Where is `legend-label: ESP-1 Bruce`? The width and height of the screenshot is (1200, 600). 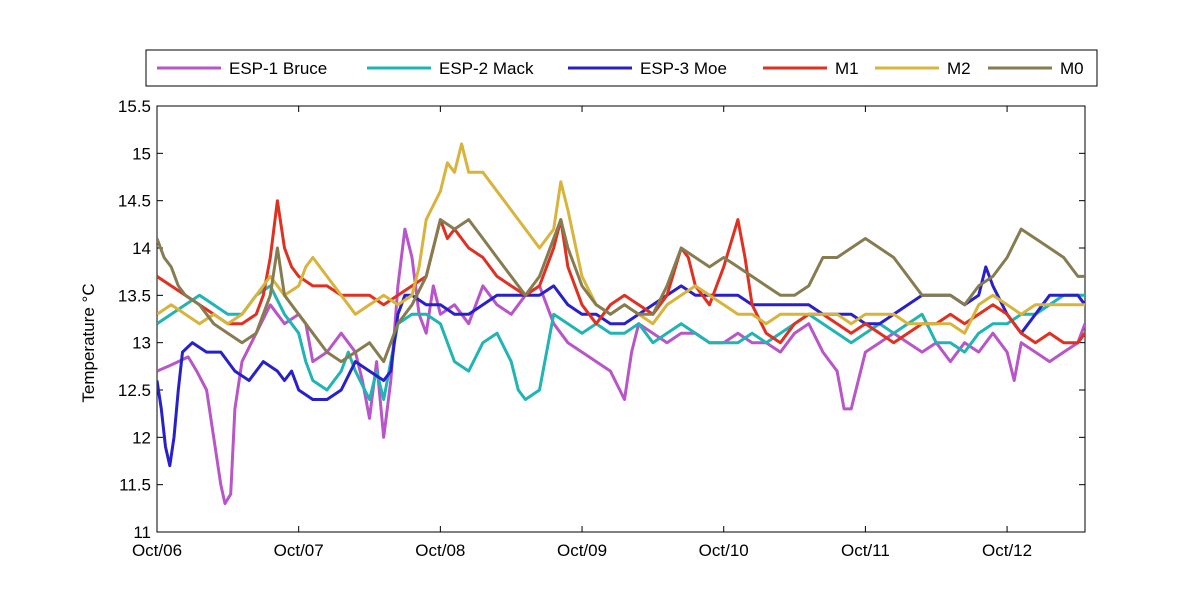
legend-label: ESP-1 Bruce is located at coordinates (278, 68).